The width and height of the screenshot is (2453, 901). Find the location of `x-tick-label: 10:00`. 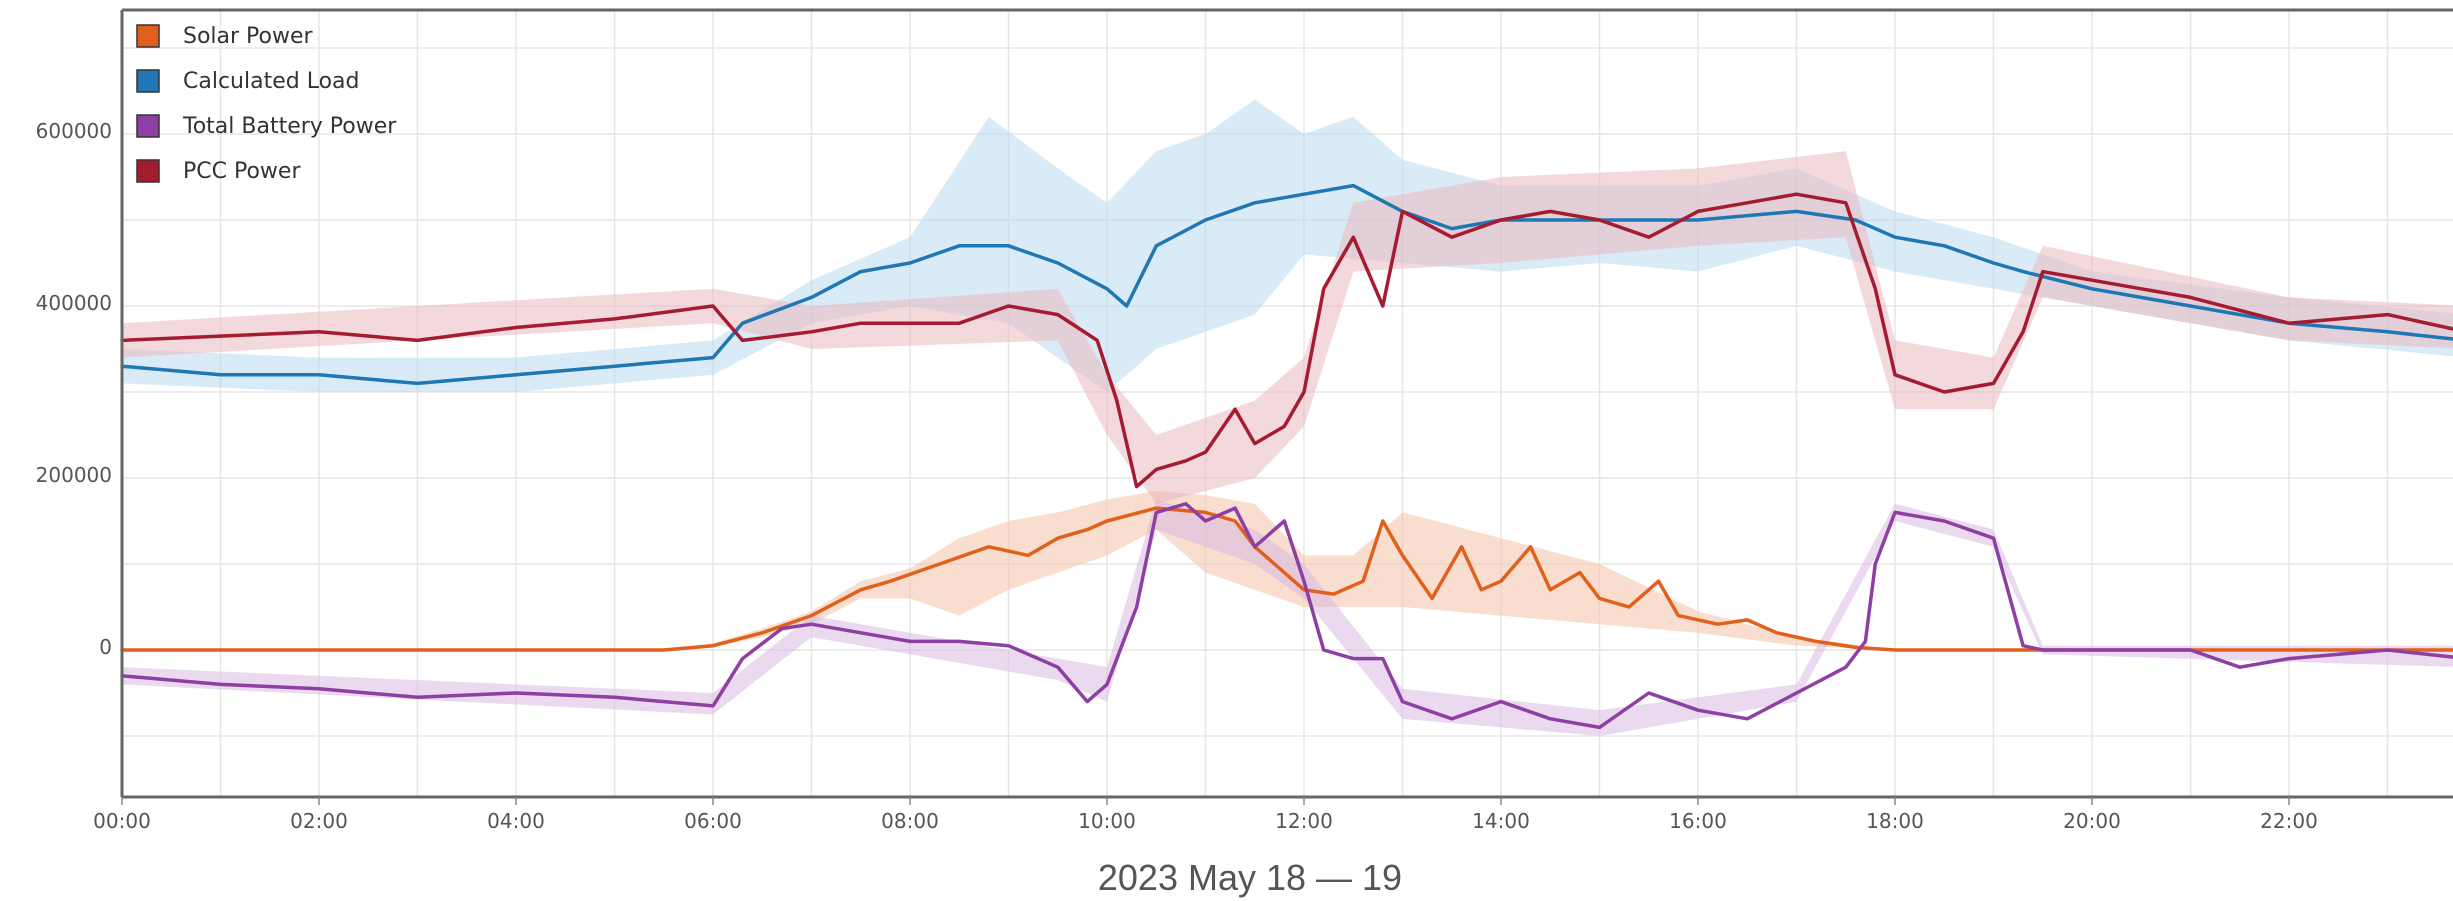

x-tick-label: 10:00 is located at coordinates (1107, 821).